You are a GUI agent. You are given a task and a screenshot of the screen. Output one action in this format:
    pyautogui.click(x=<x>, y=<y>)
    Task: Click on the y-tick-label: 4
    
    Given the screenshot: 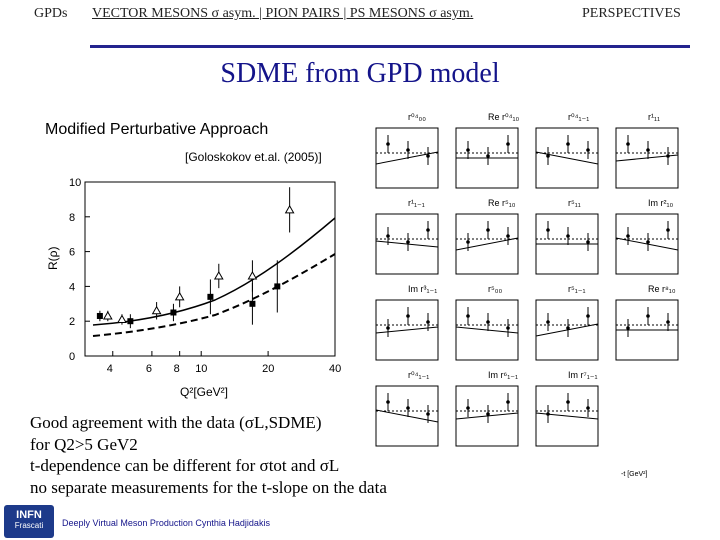 What is the action you would take?
    pyautogui.click(x=72, y=287)
    